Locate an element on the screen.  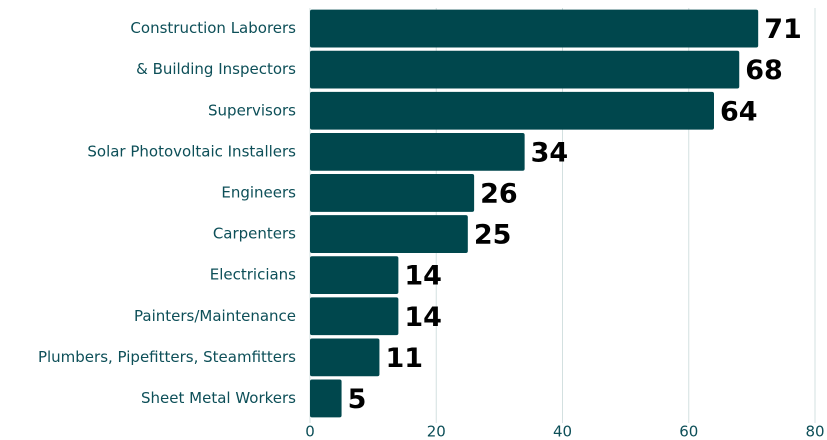
y-tick-label: Sheet Metal Workers is located at coordinates (218, 398).